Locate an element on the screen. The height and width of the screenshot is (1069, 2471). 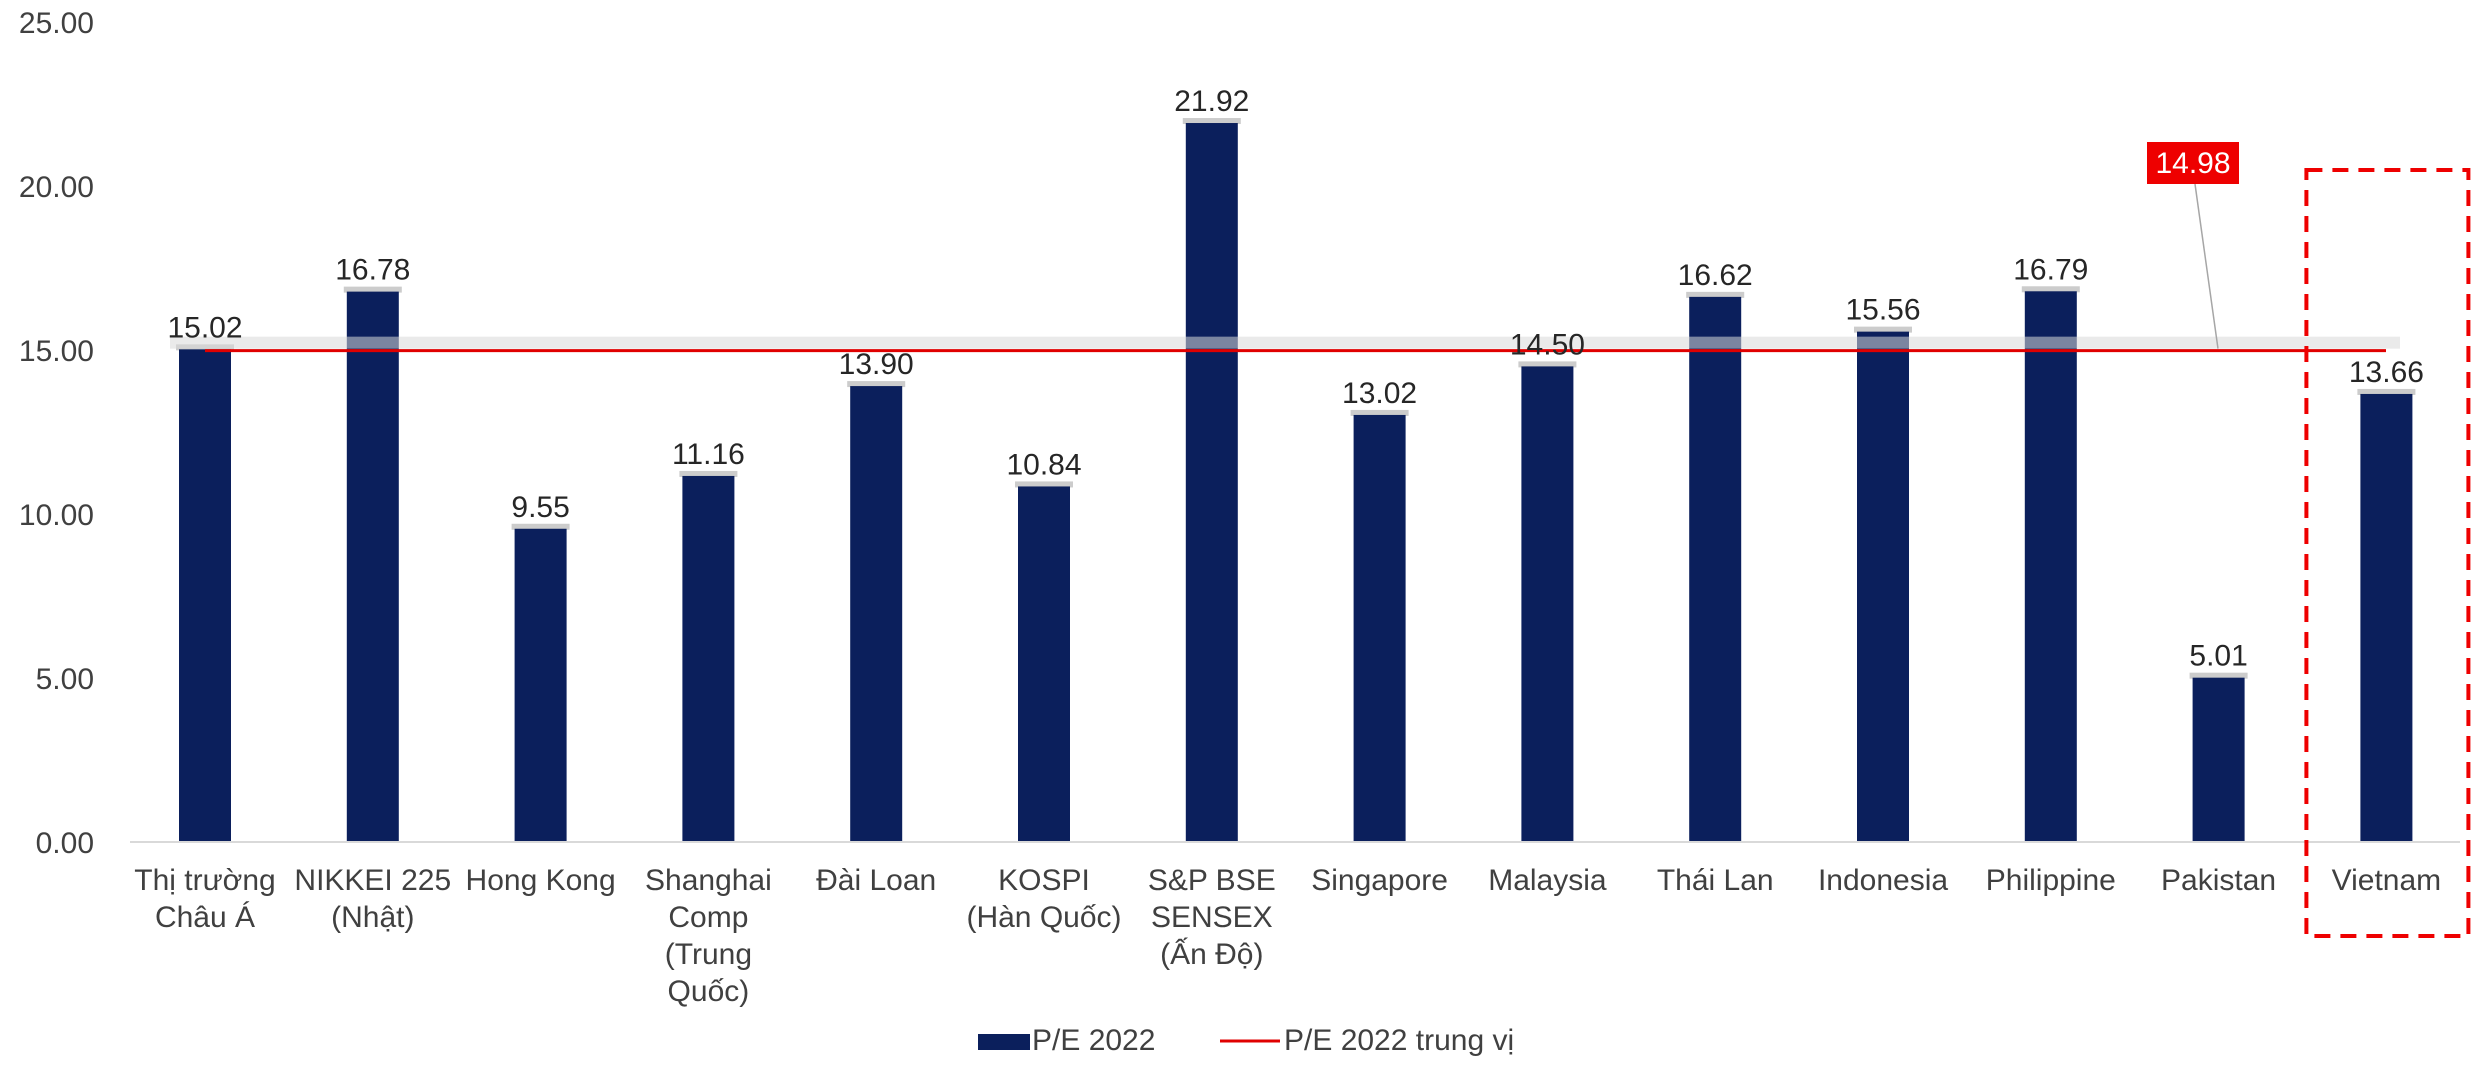
x-tick-label: Philippine is located at coordinates (2051, 880).